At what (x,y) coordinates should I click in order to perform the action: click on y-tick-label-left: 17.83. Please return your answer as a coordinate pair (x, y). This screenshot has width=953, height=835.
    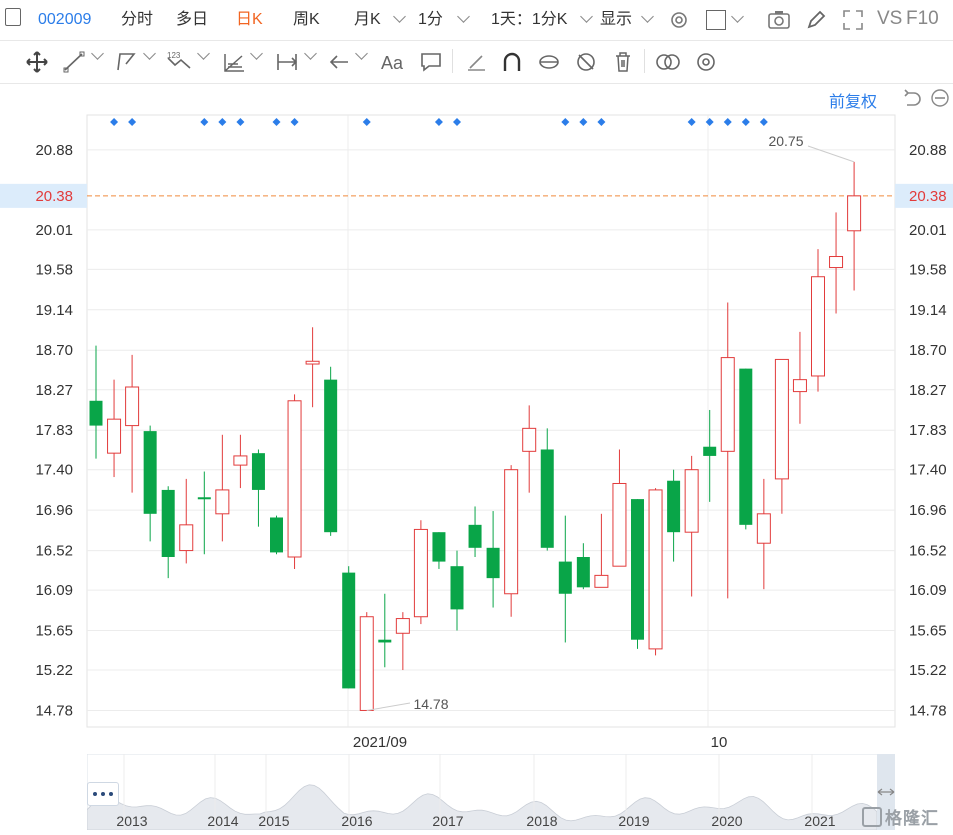
    Looking at the image, I should click on (54, 430).